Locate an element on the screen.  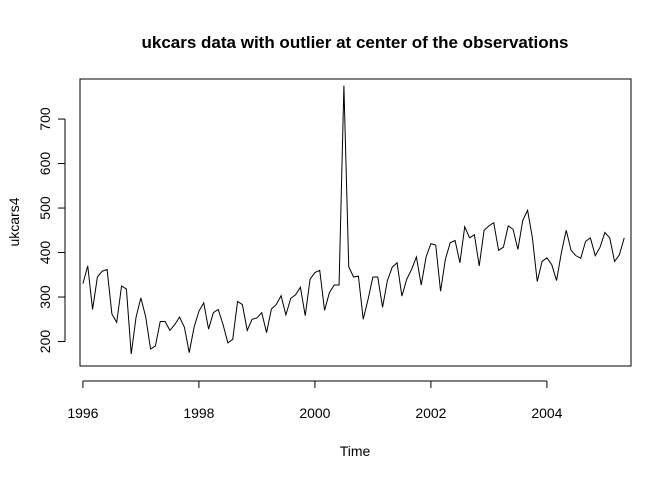
y-axis-label: ukcars4 is located at coordinates (14, 221).